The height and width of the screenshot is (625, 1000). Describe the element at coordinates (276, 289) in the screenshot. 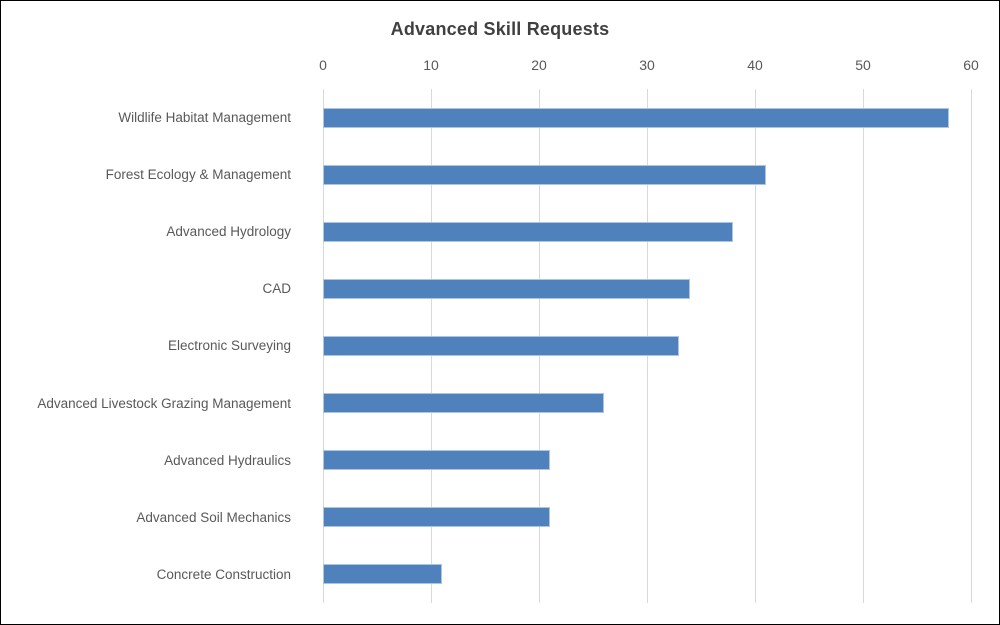

I see `category-label: CAD` at that location.